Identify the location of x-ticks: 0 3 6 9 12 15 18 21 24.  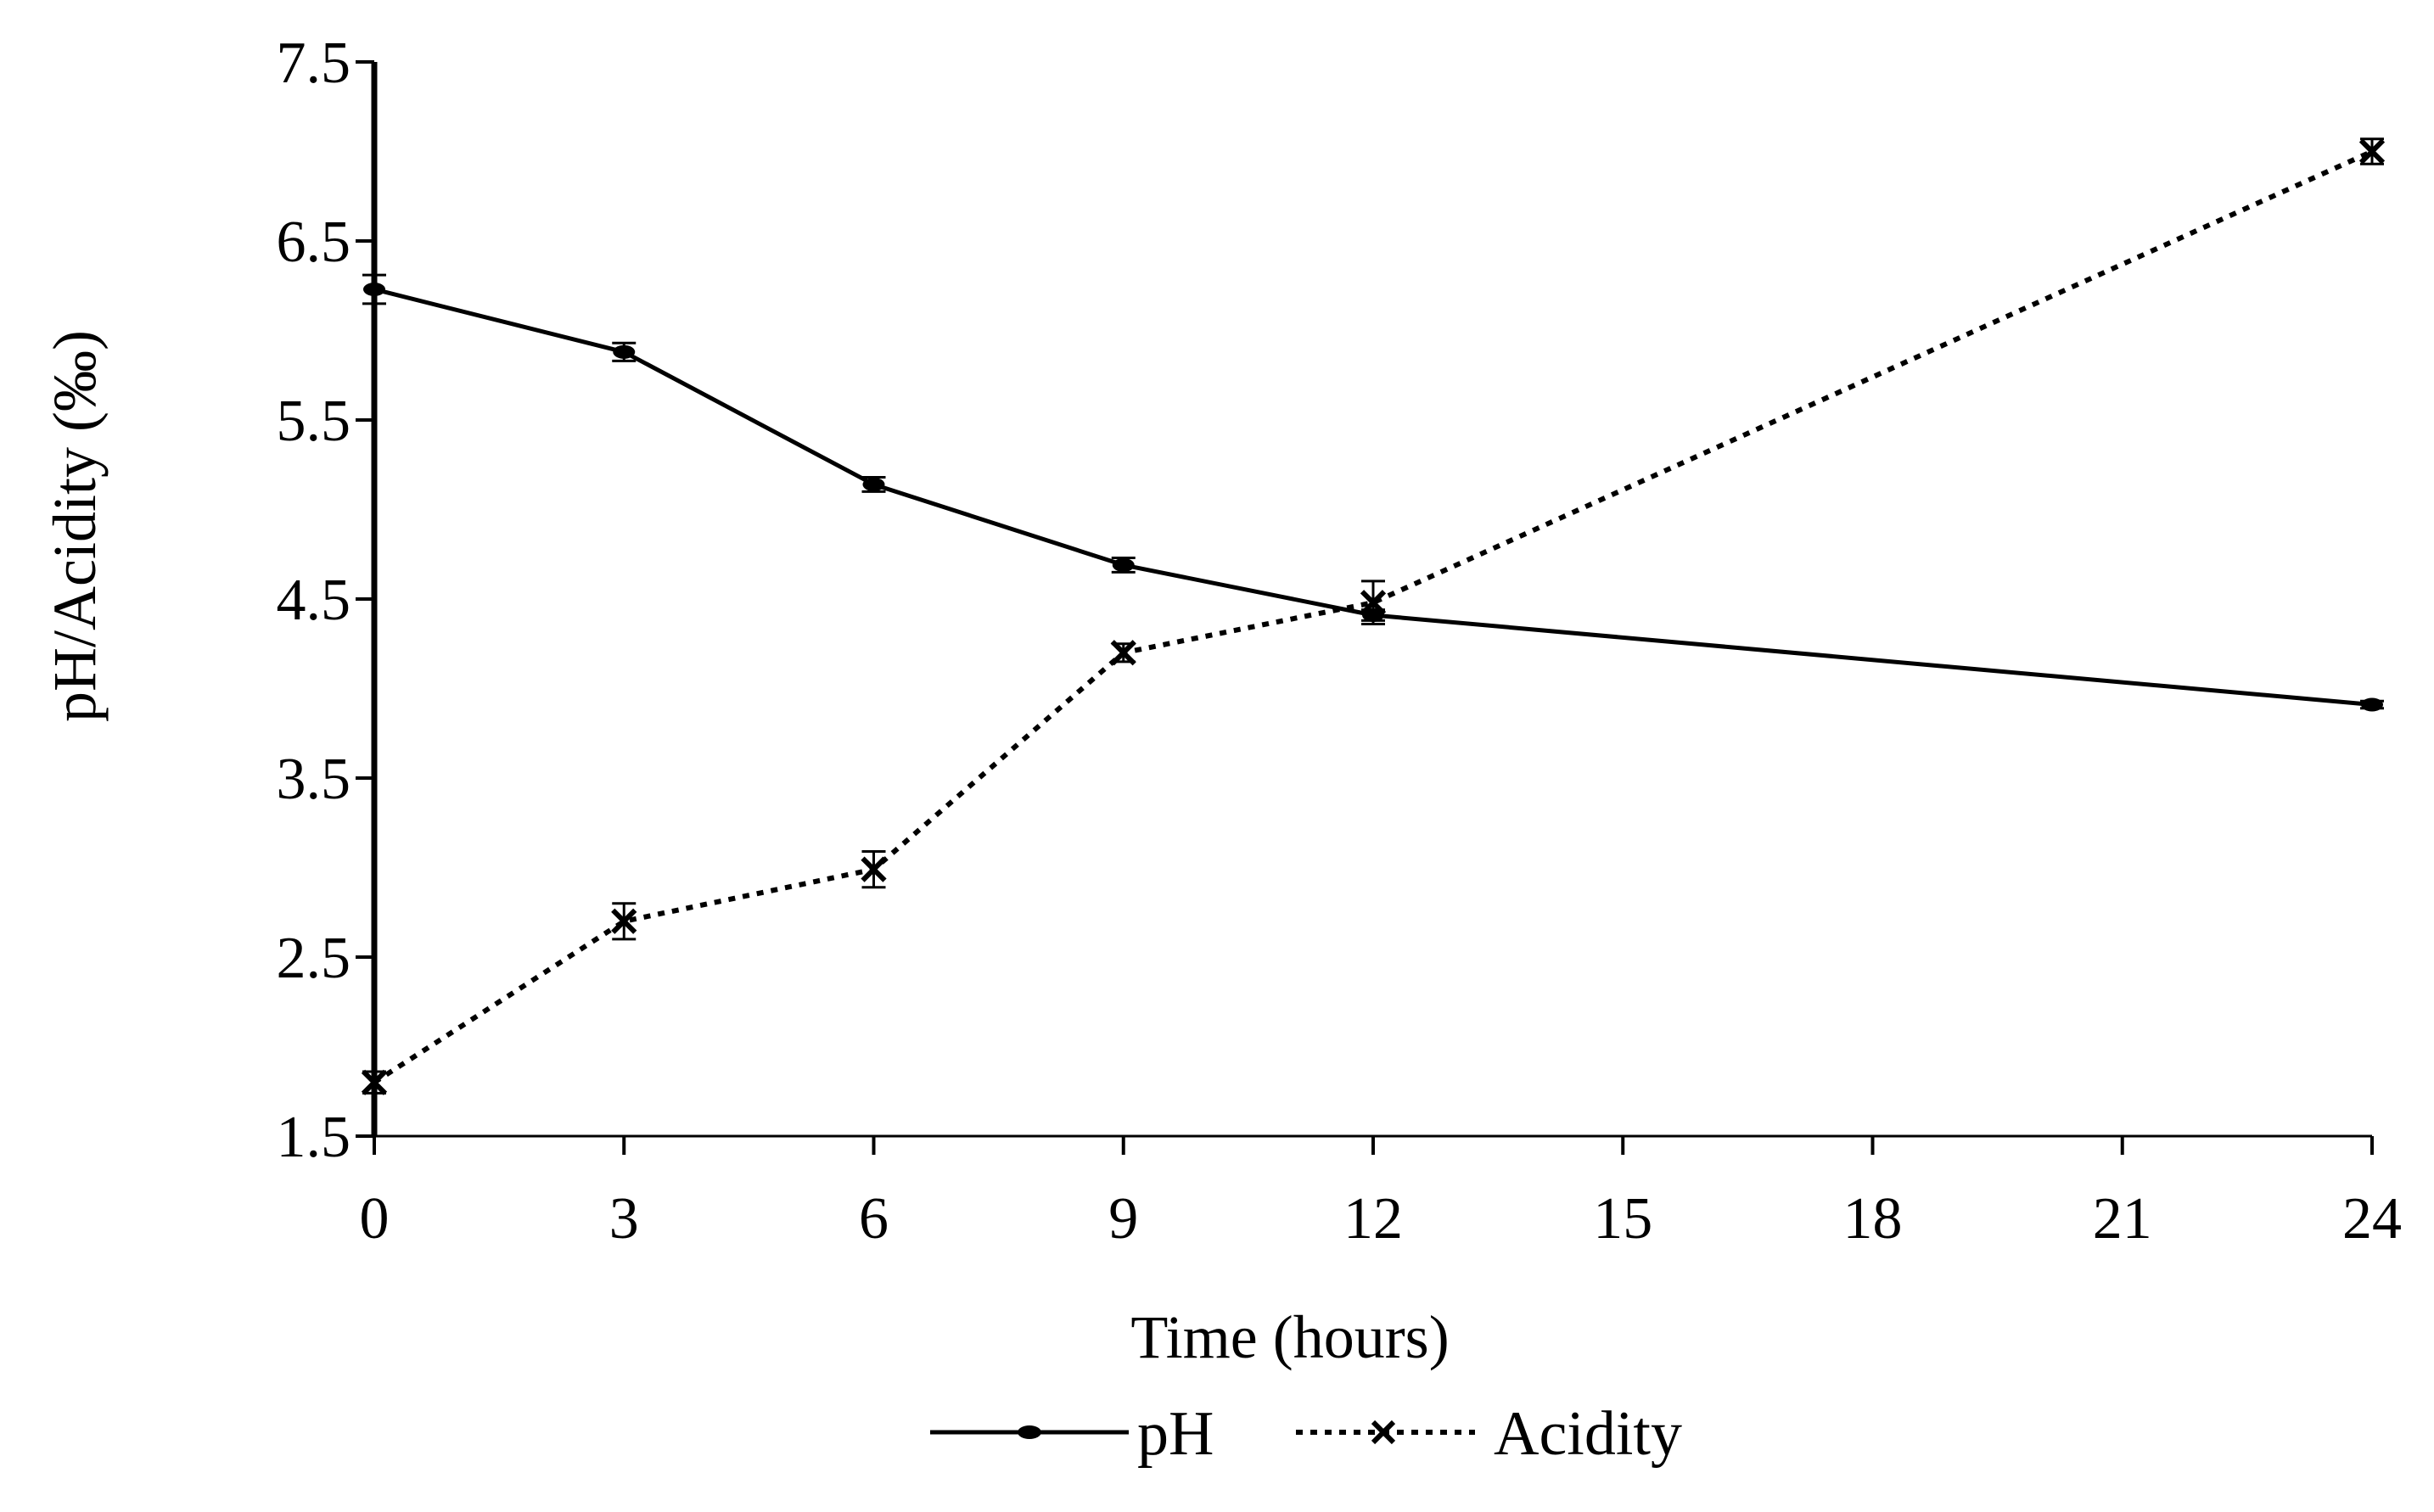
(1381, 1194).